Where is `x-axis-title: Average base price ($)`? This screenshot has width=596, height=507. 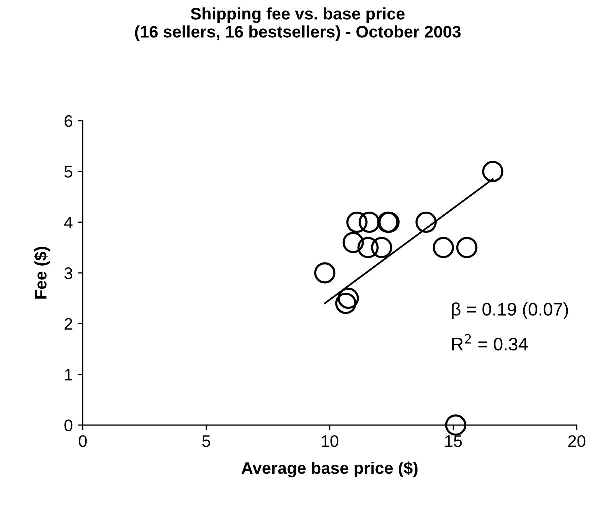
x-axis-title: Average base price ($) is located at coordinates (330, 470).